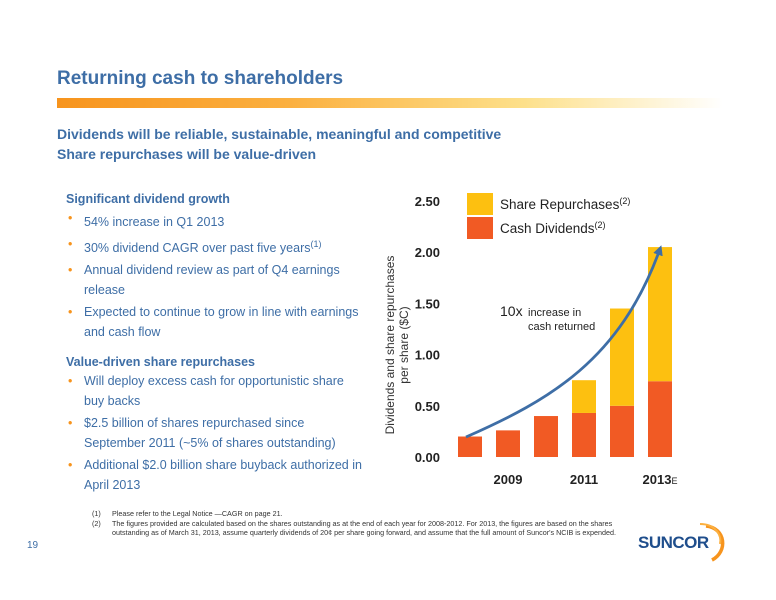 The image size is (776, 600). What do you see at coordinates (200, 78) in the screenshot?
I see `slide-title: Returning cash to shareholders` at bounding box center [200, 78].